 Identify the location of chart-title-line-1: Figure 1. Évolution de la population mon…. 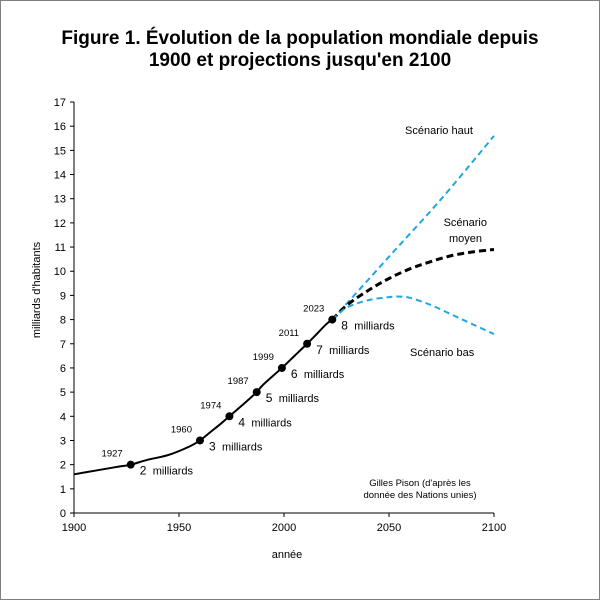
(300, 38).